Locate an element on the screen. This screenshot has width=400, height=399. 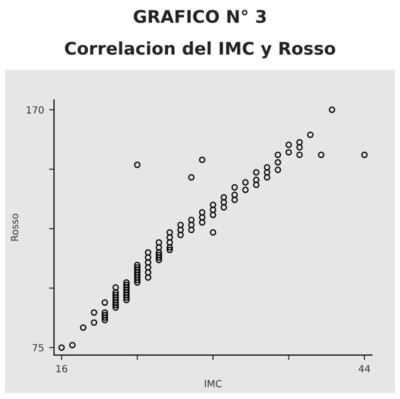
x-tick-label: 44 is located at coordinates (364, 368).